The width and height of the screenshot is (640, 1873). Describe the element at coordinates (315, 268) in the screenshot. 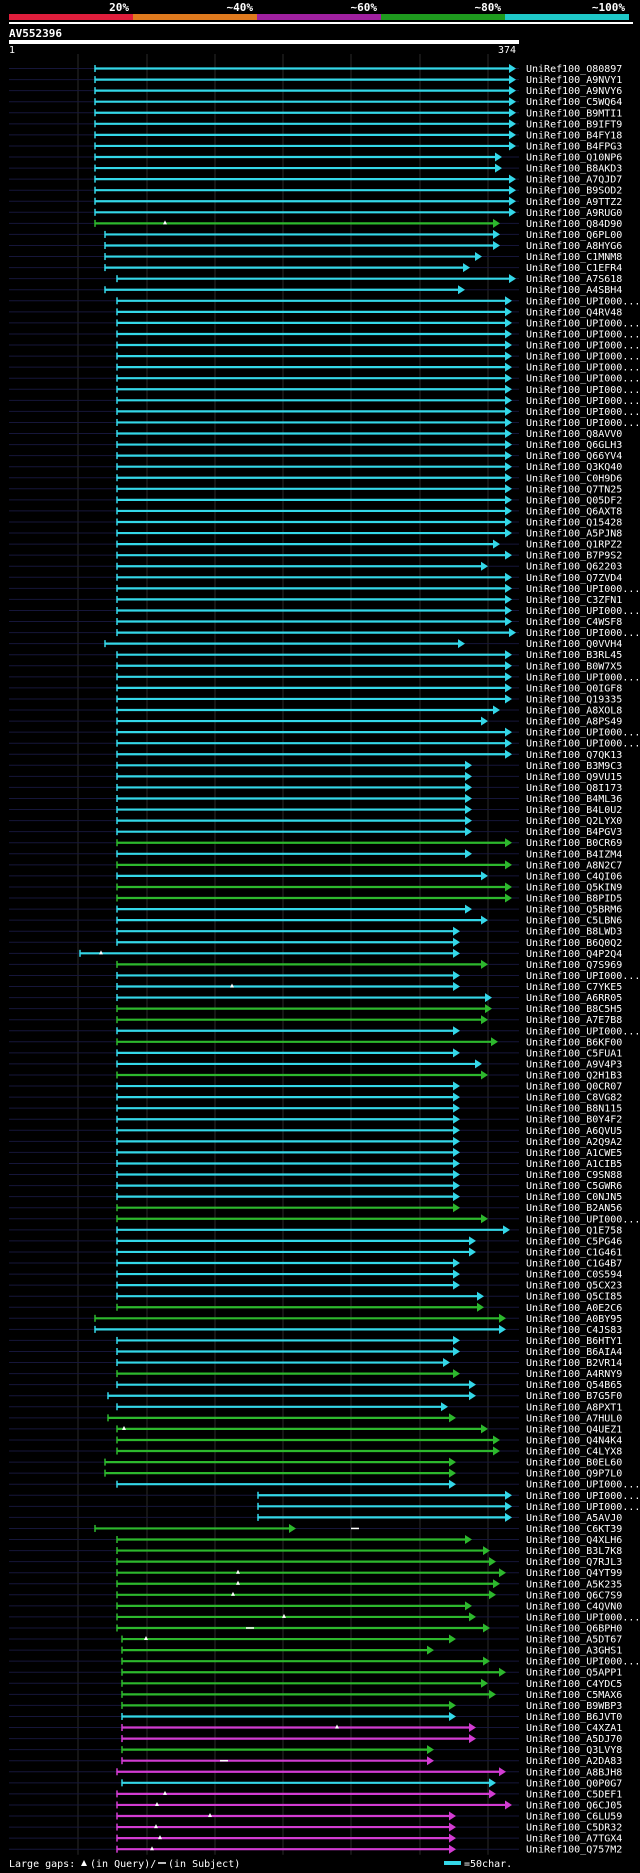

I see `hit-row: UniRef100_C1EFR4` at that location.